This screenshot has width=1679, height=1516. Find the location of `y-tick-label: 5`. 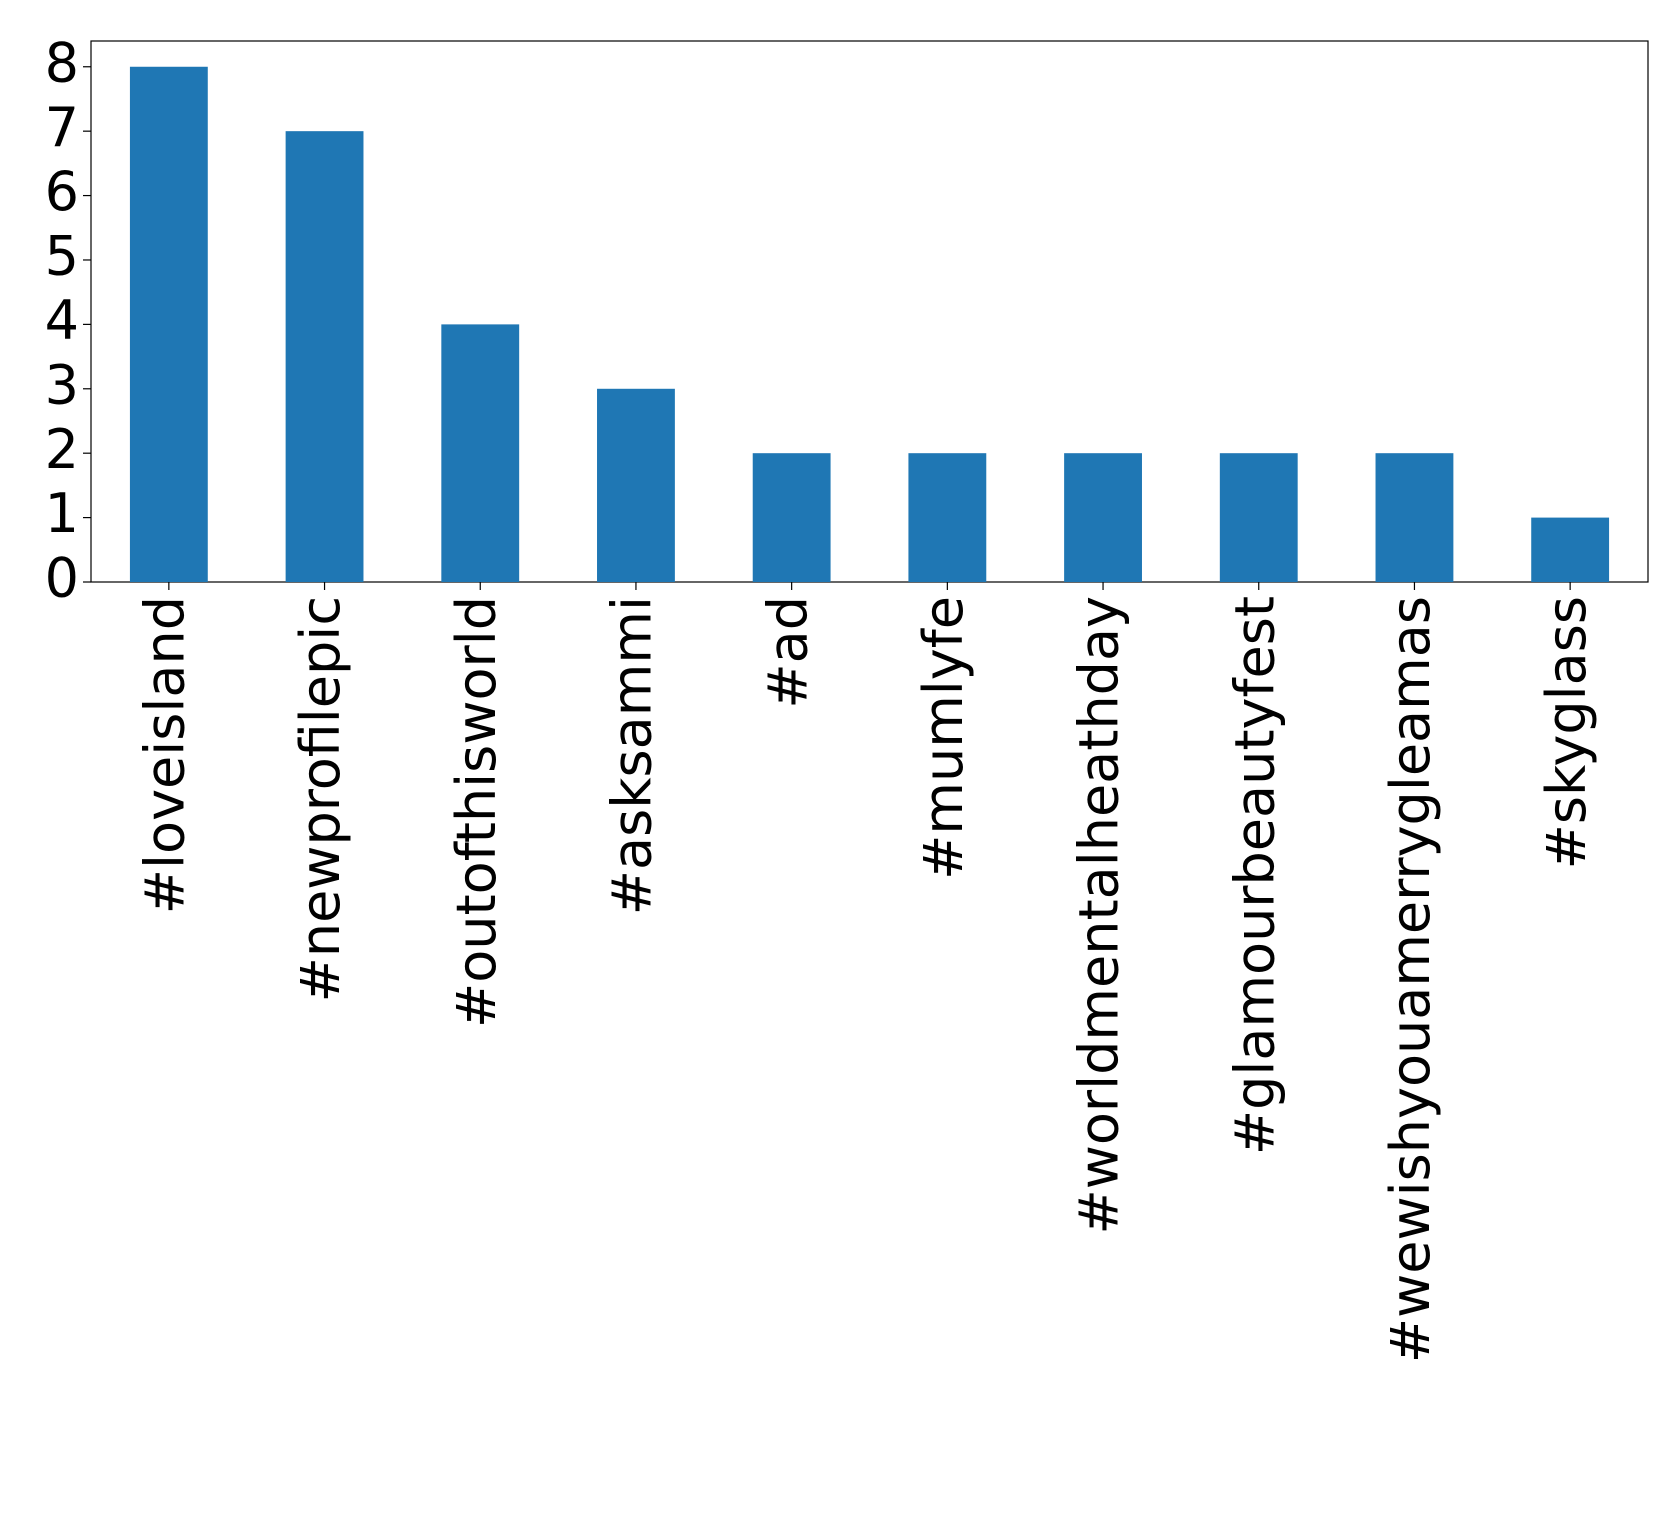

y-tick-label: 5 is located at coordinates (62, 256).